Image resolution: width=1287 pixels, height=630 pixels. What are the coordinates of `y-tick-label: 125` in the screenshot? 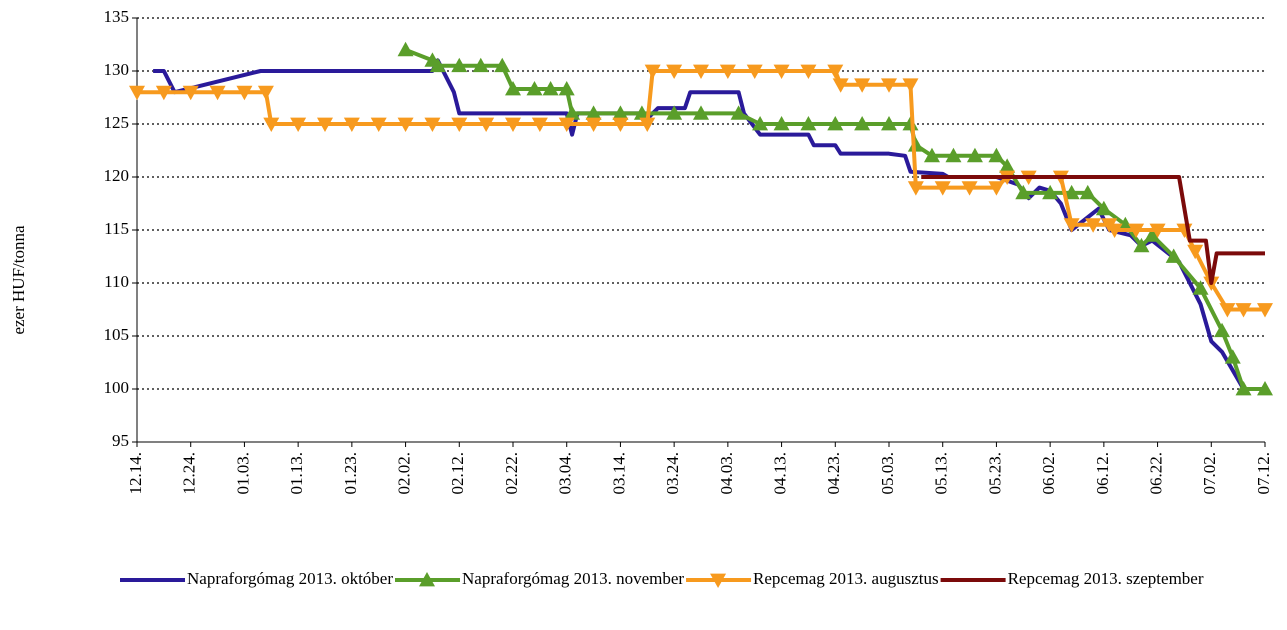 It's located at (117, 122).